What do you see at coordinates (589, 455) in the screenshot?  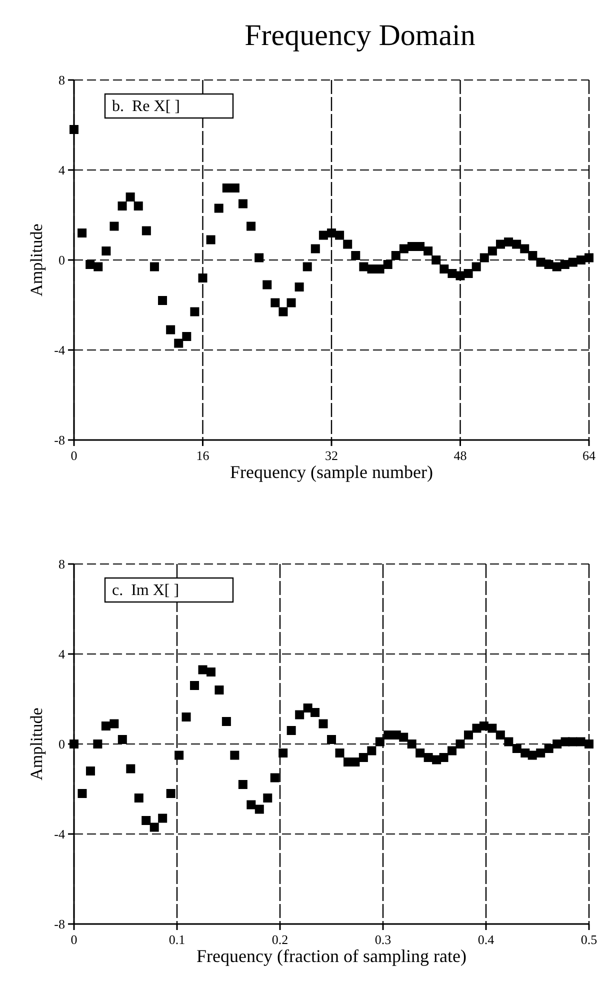 I see `x-tick-label: 64` at bounding box center [589, 455].